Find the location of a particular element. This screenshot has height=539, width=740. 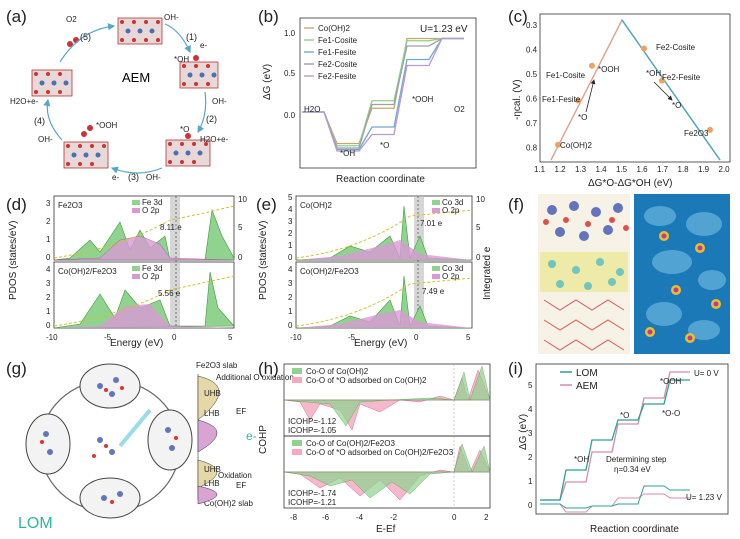

svg-text: -2 is located at coordinates (394, 517).